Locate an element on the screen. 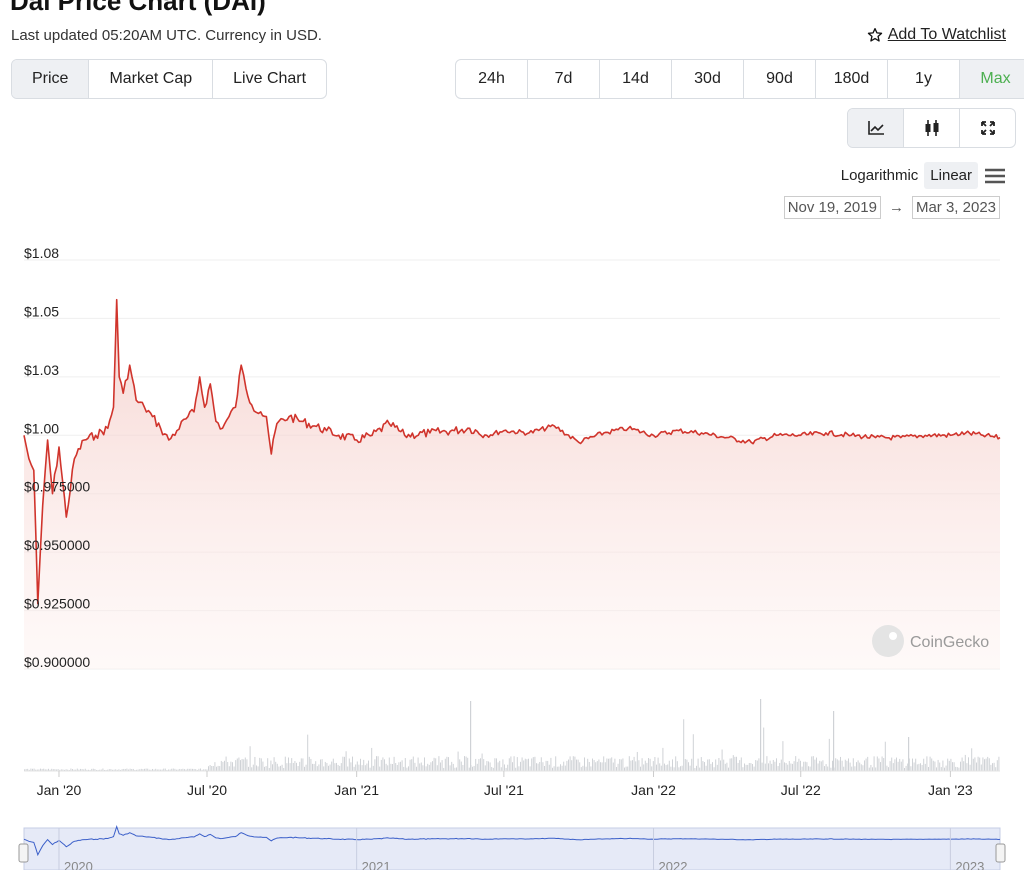  tab-live-chart: Live Chart is located at coordinates (270, 78).